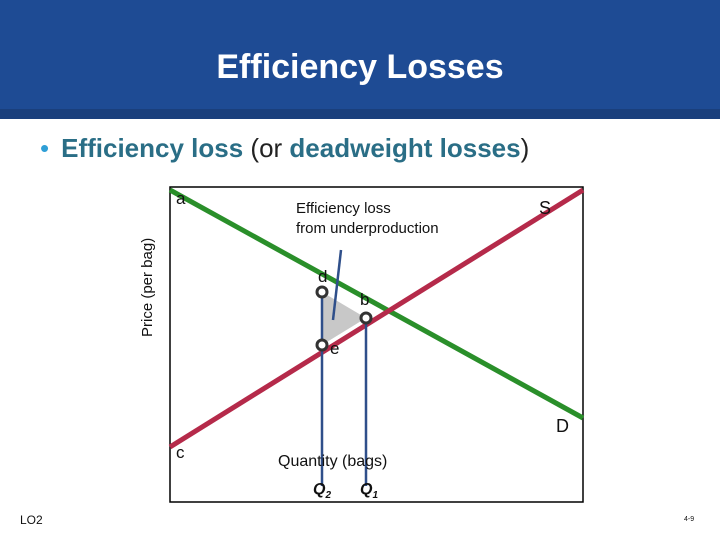  I want to click on q2-subscript: 2, so click(327, 495).